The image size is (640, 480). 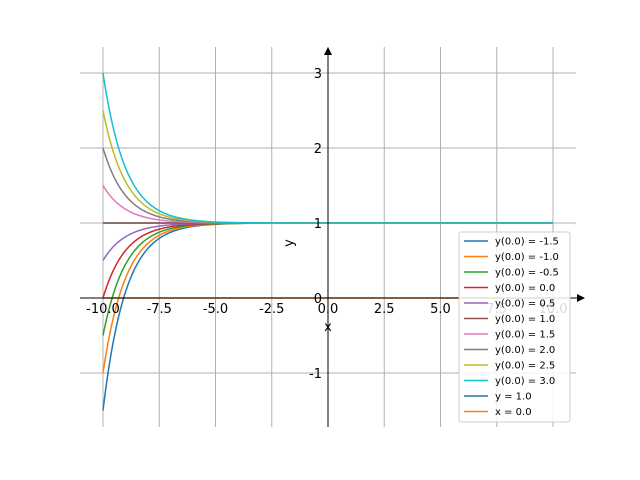 What do you see at coordinates (215, 309) in the screenshot?
I see `x-tick-label: -5.0` at bounding box center [215, 309].